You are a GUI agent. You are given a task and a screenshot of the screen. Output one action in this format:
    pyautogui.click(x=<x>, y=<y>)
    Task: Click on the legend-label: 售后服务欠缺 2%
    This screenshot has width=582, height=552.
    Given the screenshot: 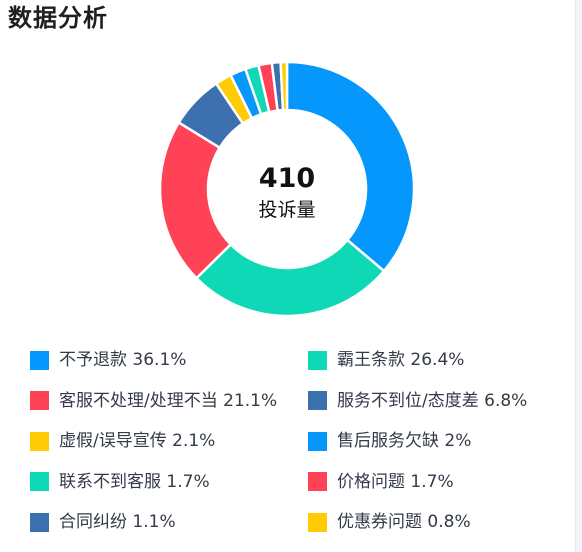 What is the action you would take?
    pyautogui.click(x=404, y=441)
    